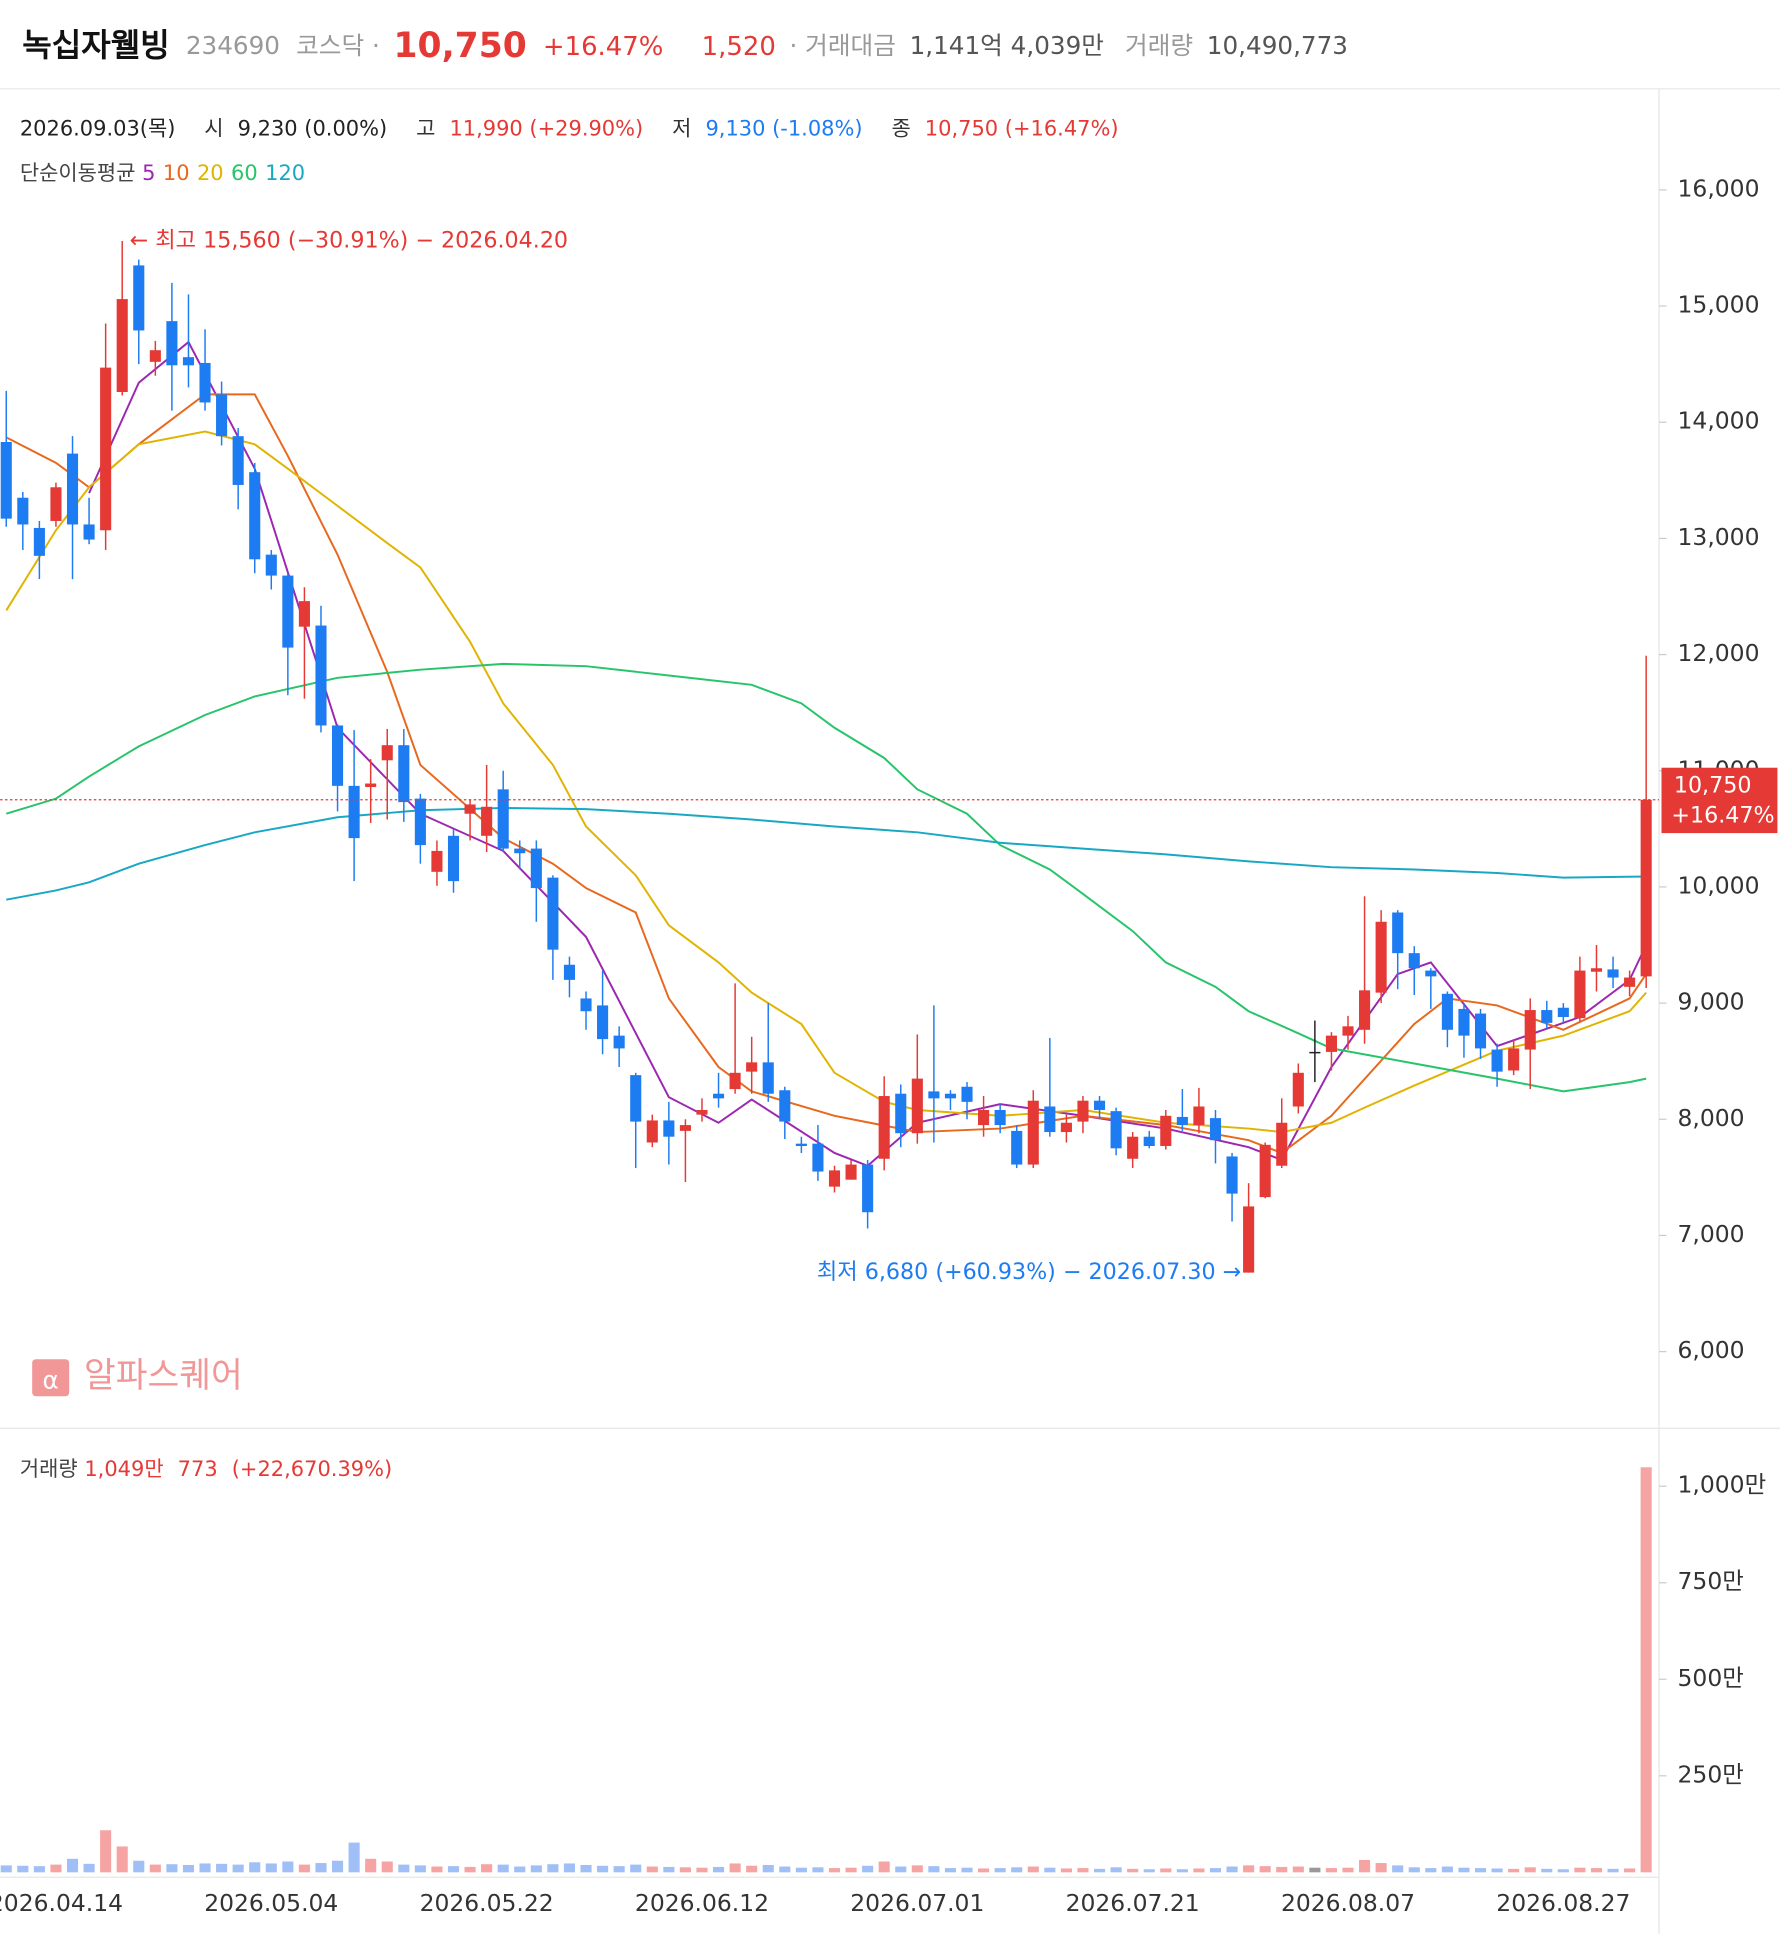 The image size is (1780, 1934). I want to click on change-pct: +16.47%, so click(603, 46).